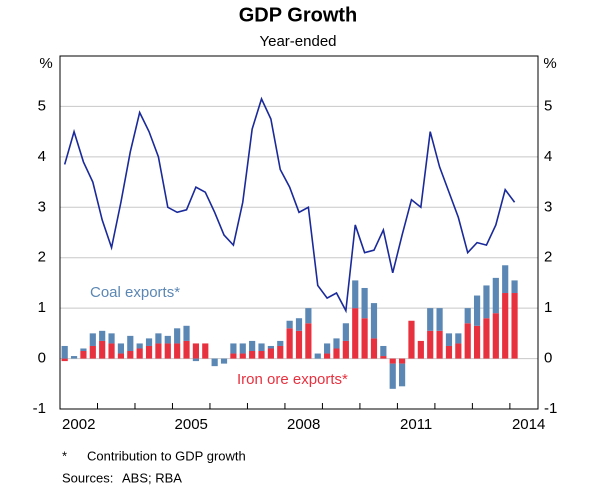  Describe the element at coordinates (528, 424) in the screenshot. I see `x-tick-label: 2014` at that location.